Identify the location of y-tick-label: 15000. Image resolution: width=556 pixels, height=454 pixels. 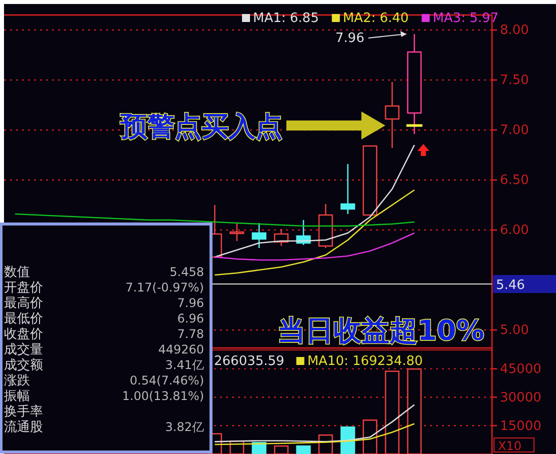
(521, 426).